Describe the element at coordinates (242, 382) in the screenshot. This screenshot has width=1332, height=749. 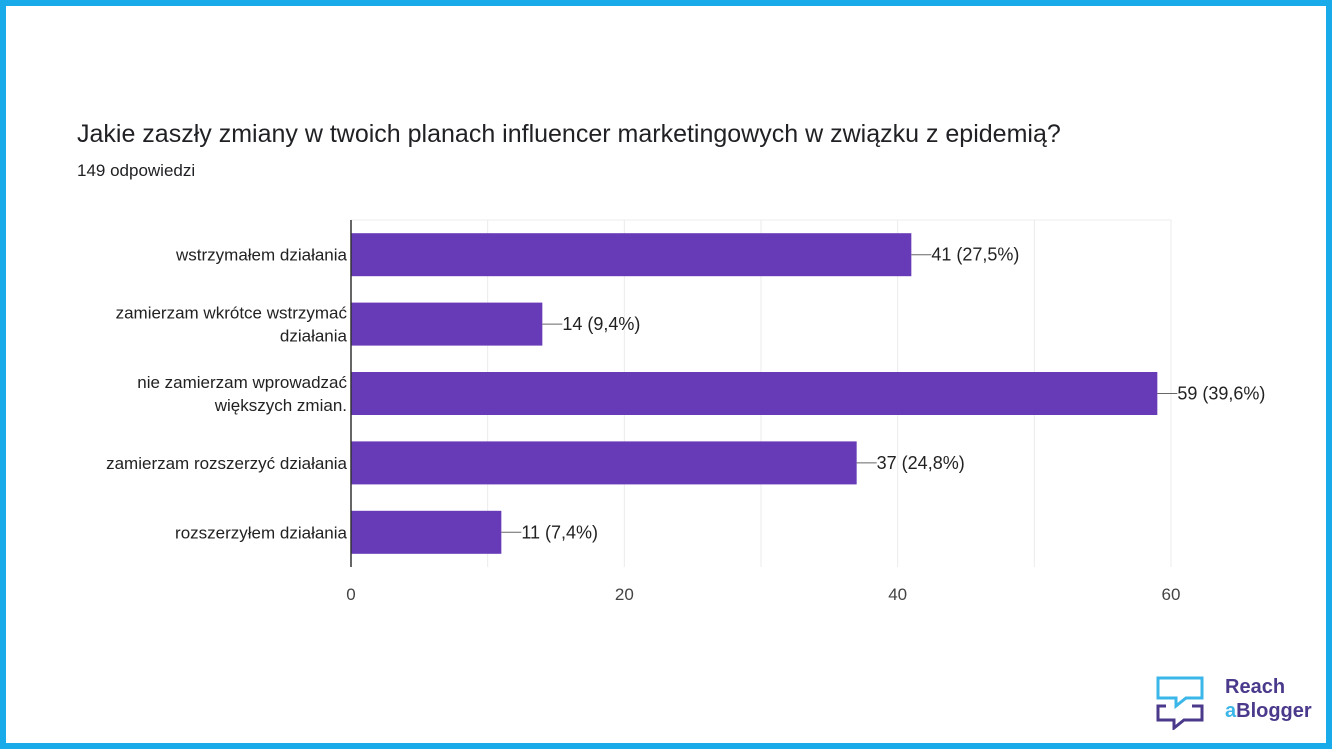
I see `category-label: nie zamierzam wprowadzać` at that location.